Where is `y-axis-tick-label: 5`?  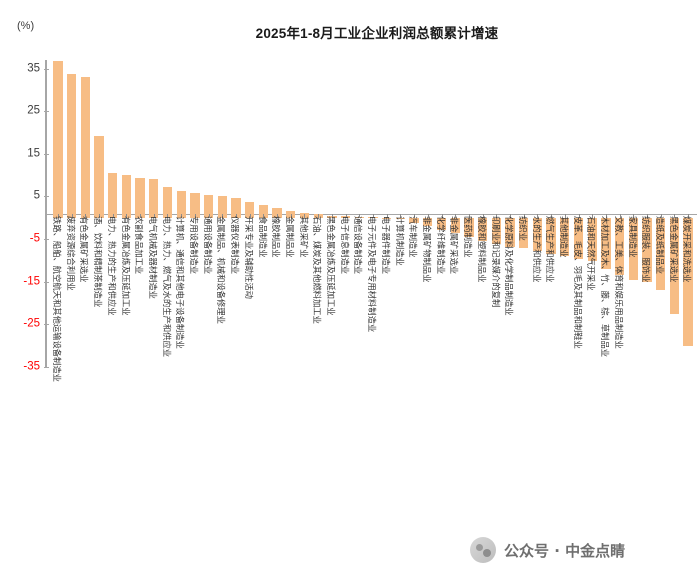 y-axis-tick-label: 5 is located at coordinates (36, 195).